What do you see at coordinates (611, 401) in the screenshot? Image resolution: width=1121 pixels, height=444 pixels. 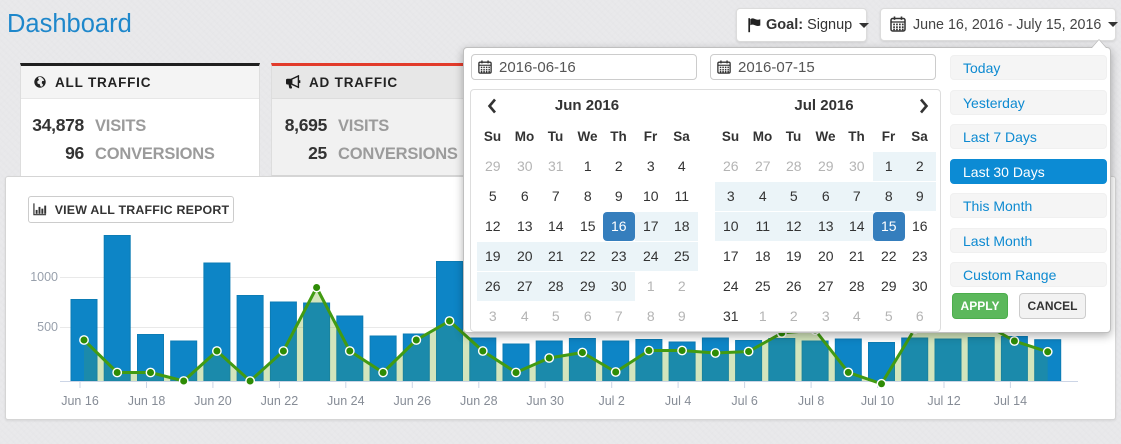 I see `svg-text: Jul 2` at bounding box center [611, 401].